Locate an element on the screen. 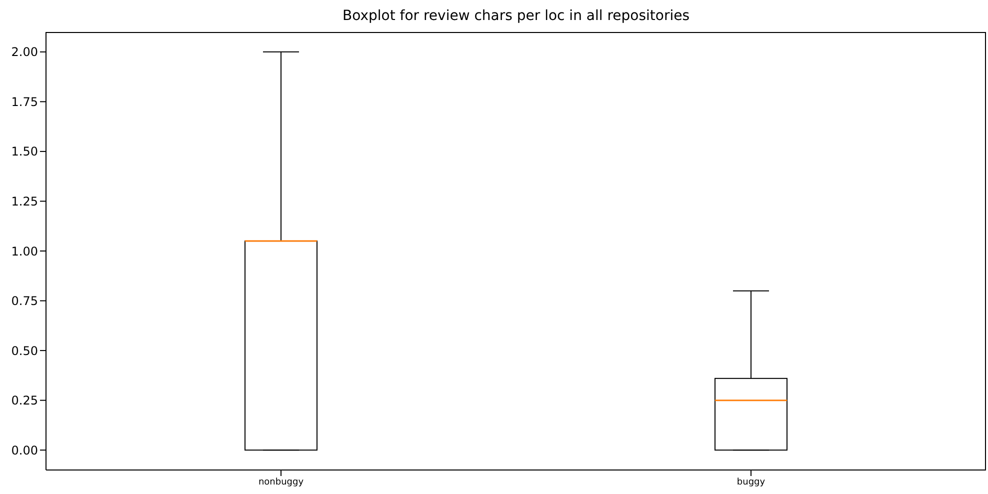 The height and width of the screenshot is (494, 988). y-tick-label: 1.25 is located at coordinates (24, 201).